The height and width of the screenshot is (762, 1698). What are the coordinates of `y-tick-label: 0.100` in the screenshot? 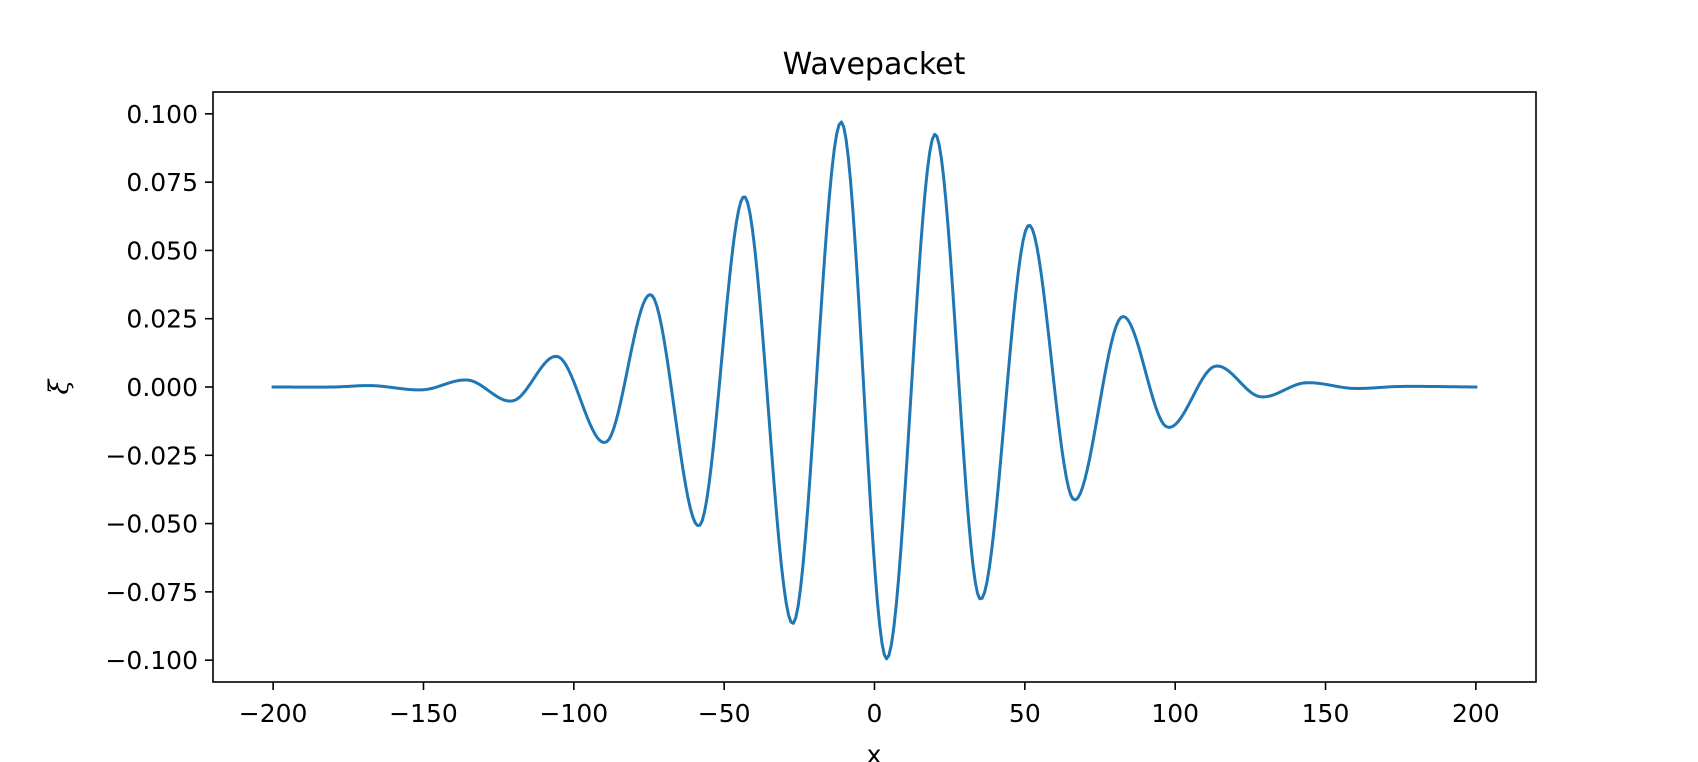 It's located at (162, 114).